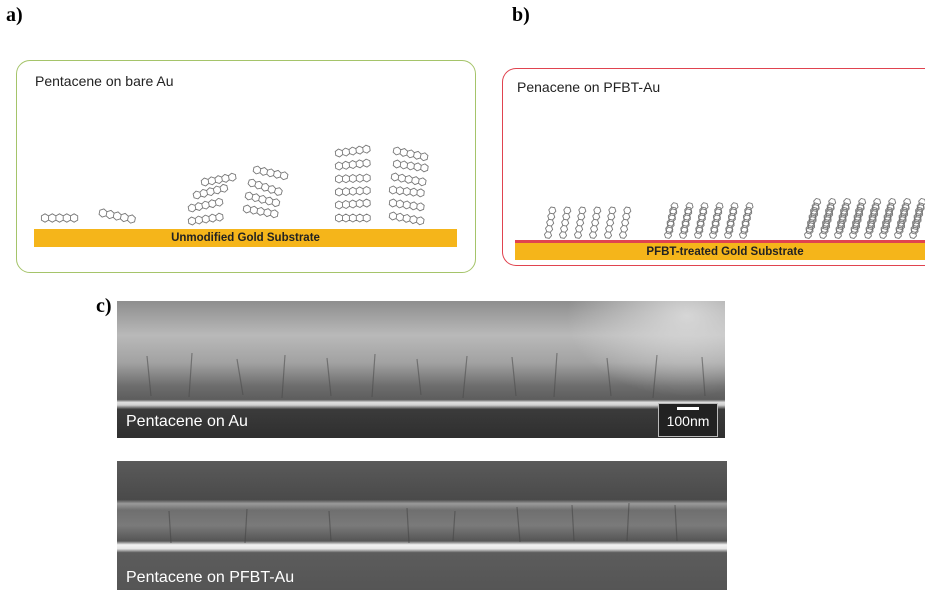 This screenshot has width=925, height=590. I want to click on pentacene-molecules-bare-au, so click(234, 185).